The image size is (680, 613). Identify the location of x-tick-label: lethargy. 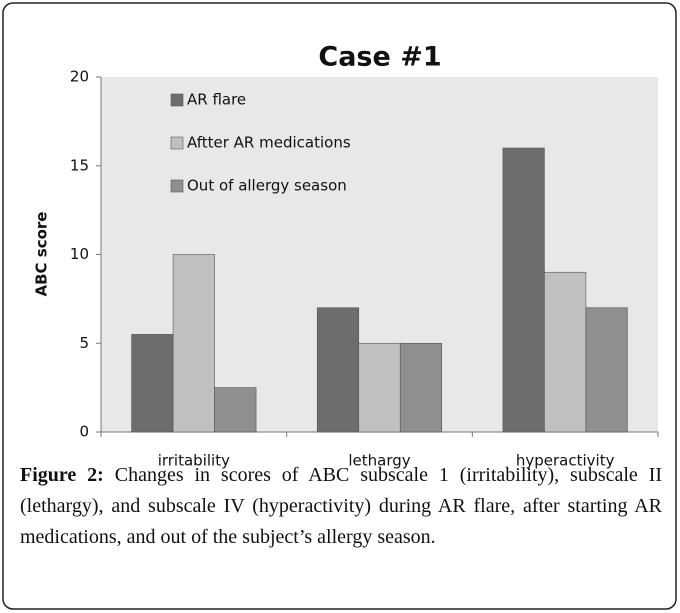
(379, 461).